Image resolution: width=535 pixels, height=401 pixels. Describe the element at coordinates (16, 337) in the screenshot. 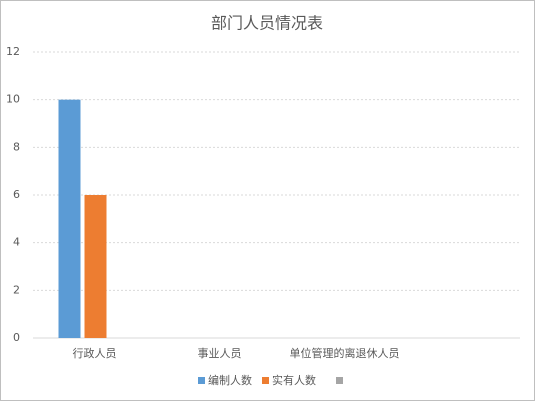

I see `y-tick-label: 0` at that location.